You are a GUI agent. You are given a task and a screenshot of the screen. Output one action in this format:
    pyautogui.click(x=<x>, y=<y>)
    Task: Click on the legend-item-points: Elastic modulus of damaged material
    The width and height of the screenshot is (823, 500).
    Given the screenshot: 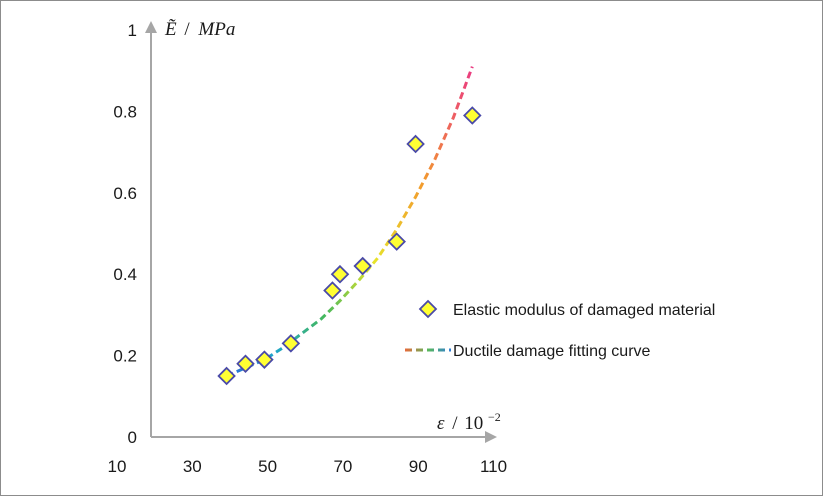 What is the action you would take?
    pyautogui.click(x=566, y=309)
    